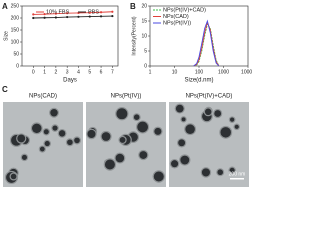  Describe the element at coordinates (43, 97) in the screenshot. I see `image-label: NPs(CAD)` at that location.